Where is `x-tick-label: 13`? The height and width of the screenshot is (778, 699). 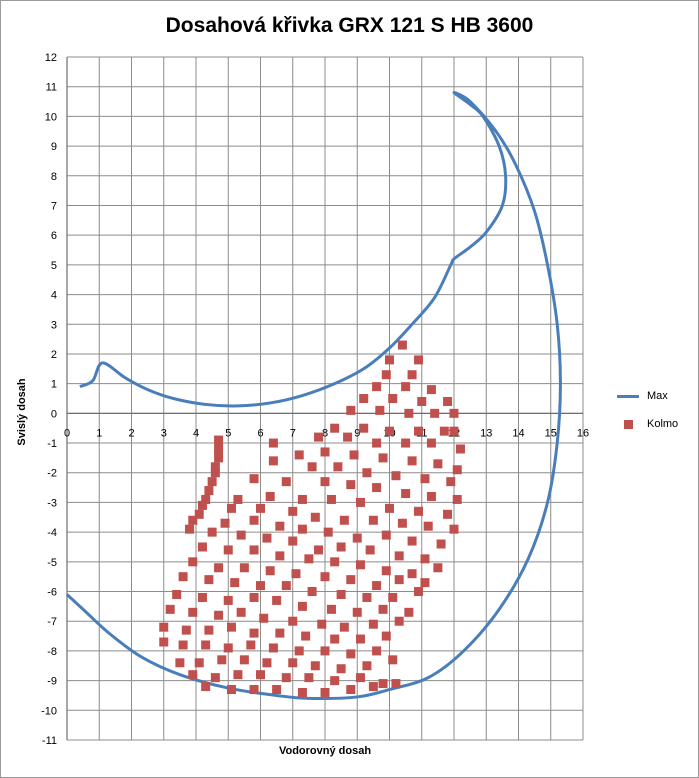
x-tick-label: 13 is located at coordinates (486, 433).